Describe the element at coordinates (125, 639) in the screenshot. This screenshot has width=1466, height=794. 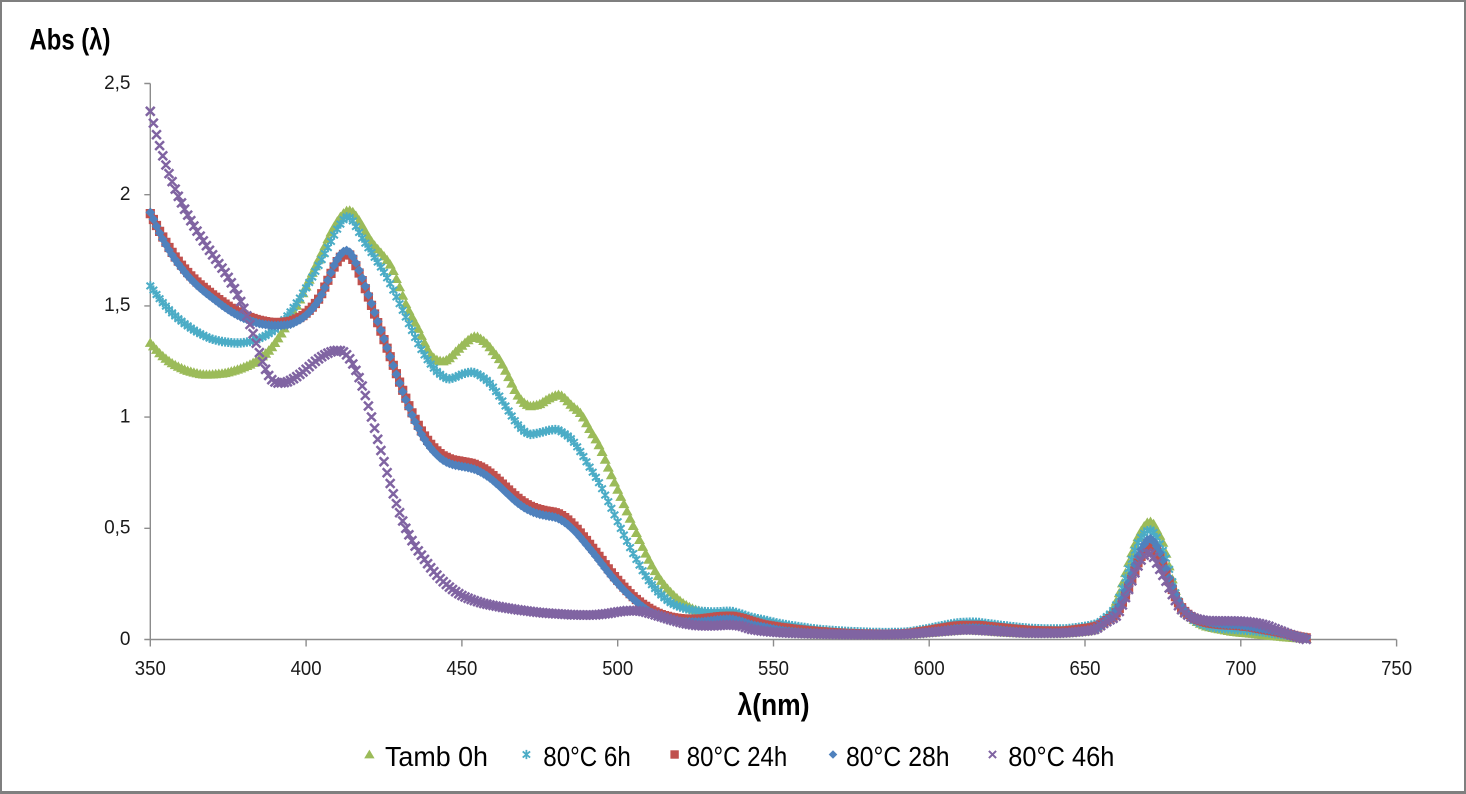
I see `svg-text: 0` at that location.